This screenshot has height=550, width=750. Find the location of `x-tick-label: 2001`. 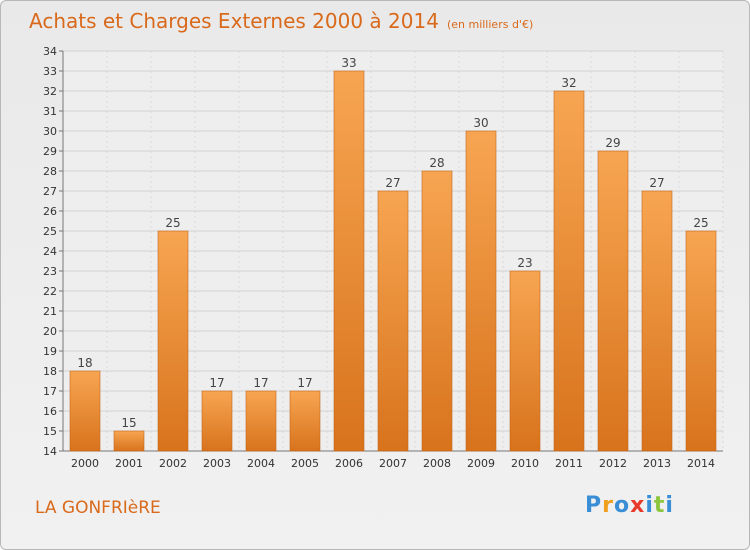

x-tick-label: 2001 is located at coordinates (129, 463).